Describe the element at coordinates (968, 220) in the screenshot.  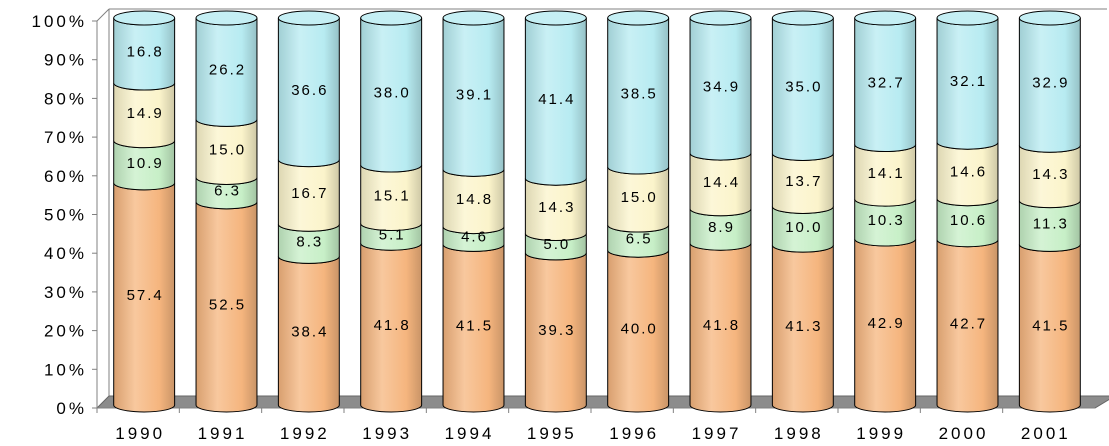
I see `data-label: 10.6` at that location.